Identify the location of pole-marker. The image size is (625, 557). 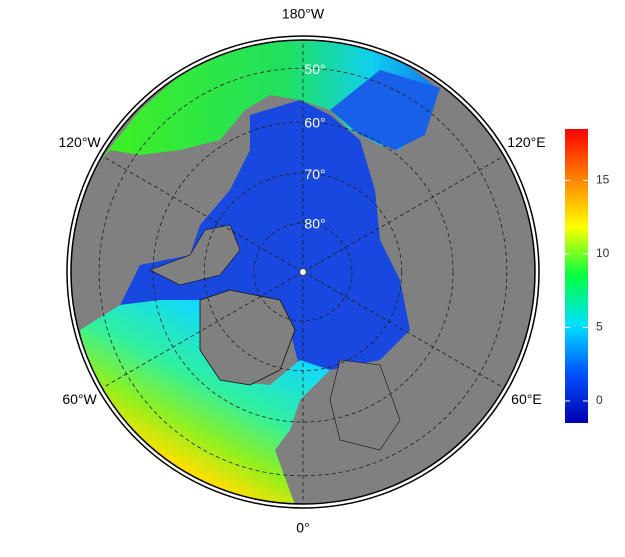
(303, 272).